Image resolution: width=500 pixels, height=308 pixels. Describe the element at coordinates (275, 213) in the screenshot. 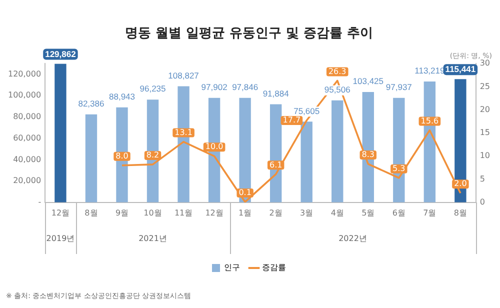

I see `x-tick-label: 2월` at that location.